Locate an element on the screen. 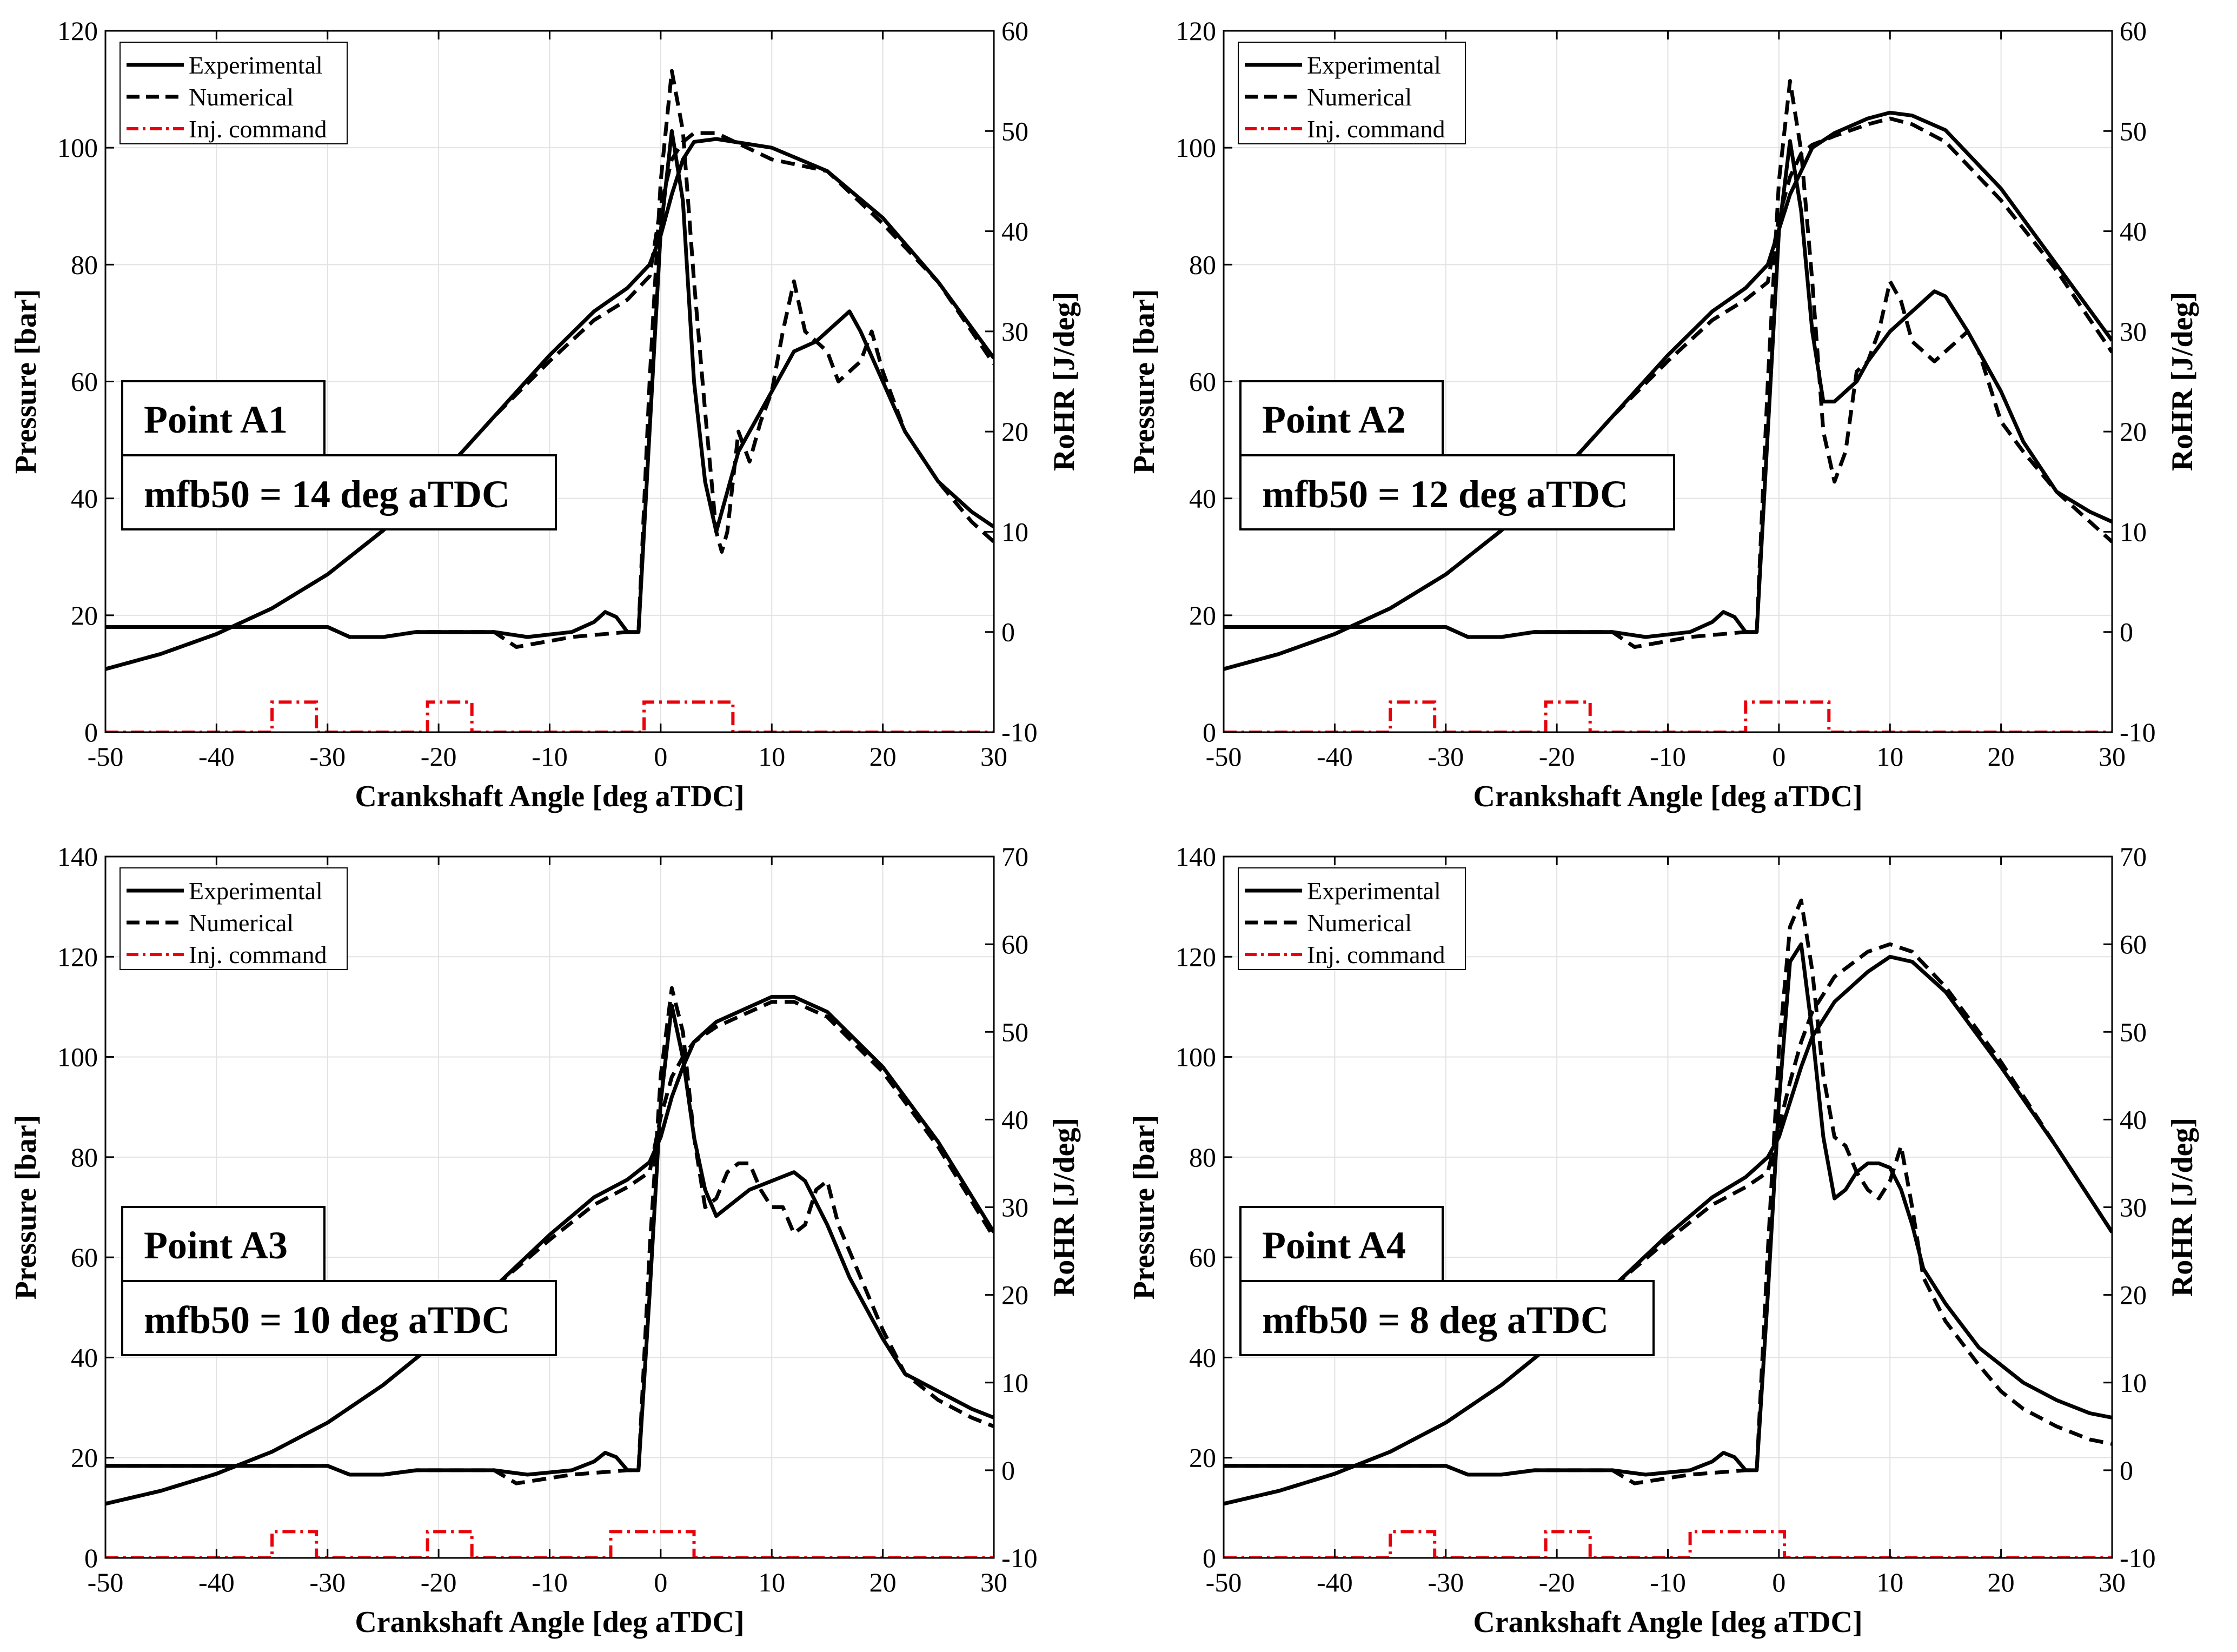 The width and height of the screenshot is (2237, 1652). mfb50-label: mfb50 = 12 deg aTDC is located at coordinates (1445, 494).